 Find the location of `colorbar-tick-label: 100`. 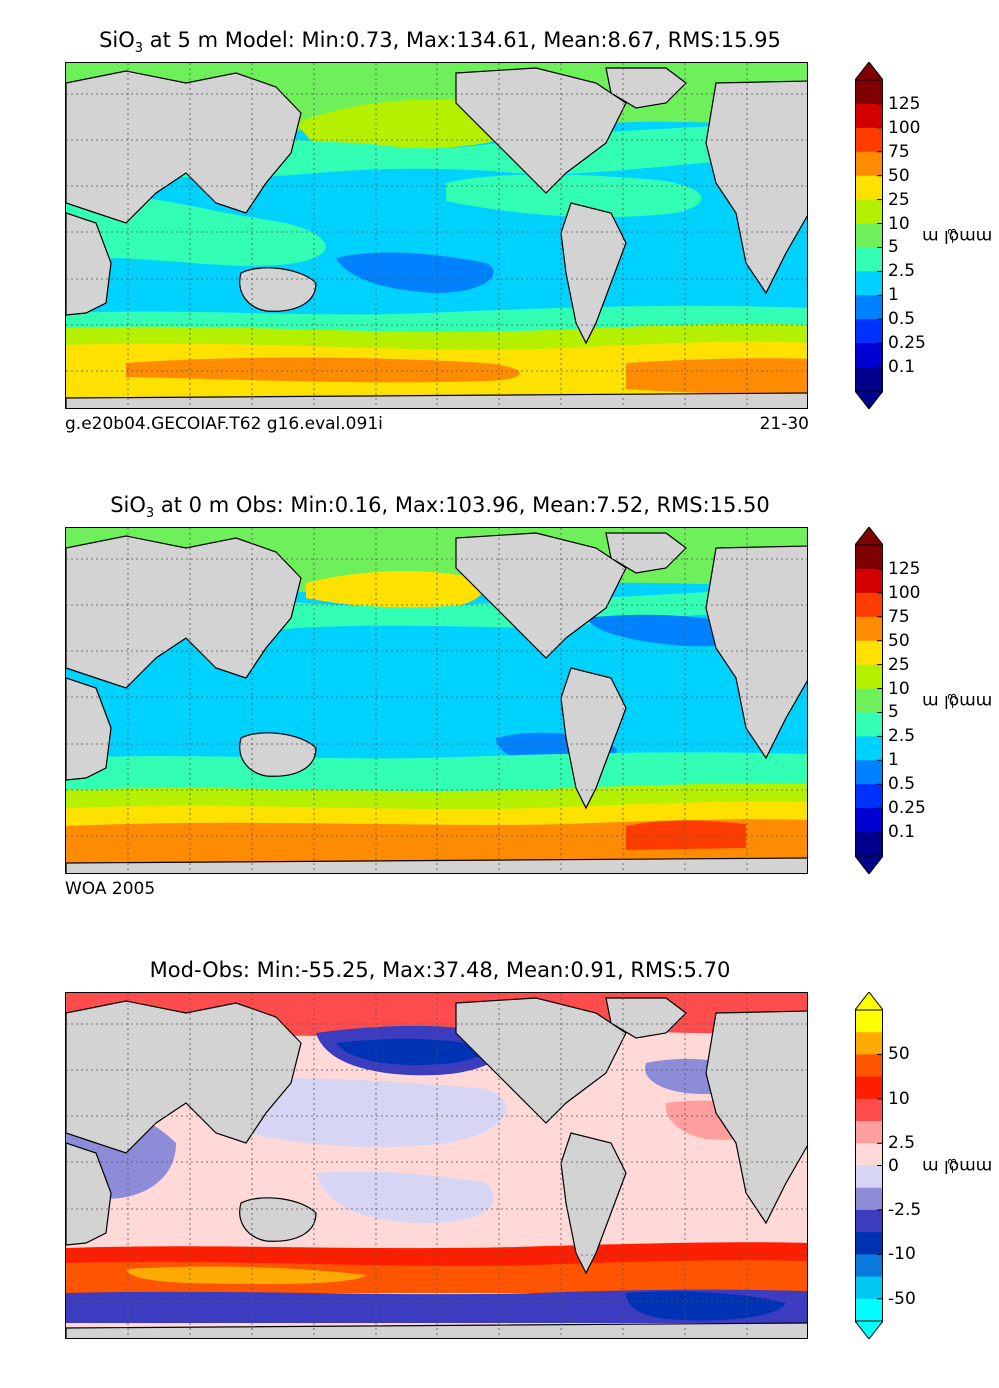

colorbar-tick-label: 100 is located at coordinates (904, 127).